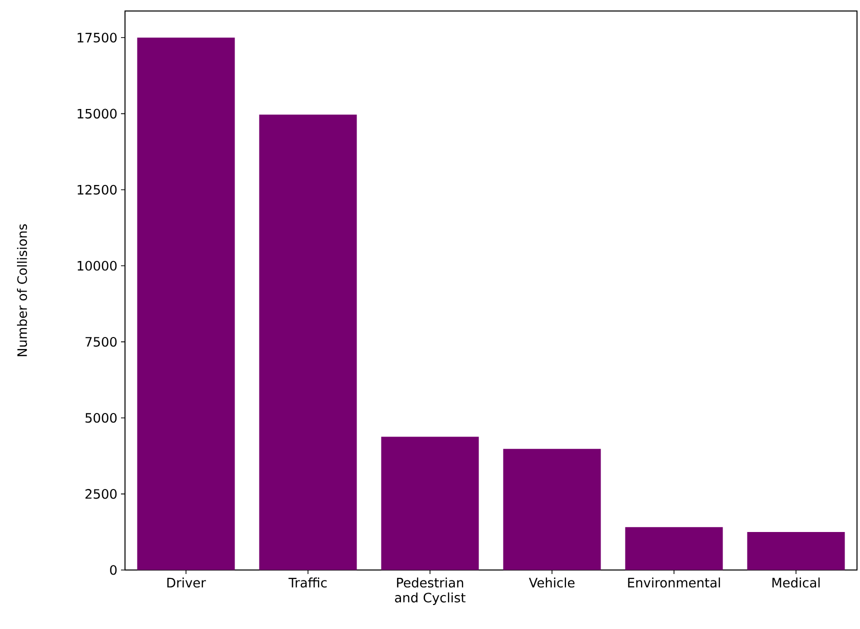  Describe the element at coordinates (307, 583) in the screenshot. I see `x-tick-label: Traffic` at that location.